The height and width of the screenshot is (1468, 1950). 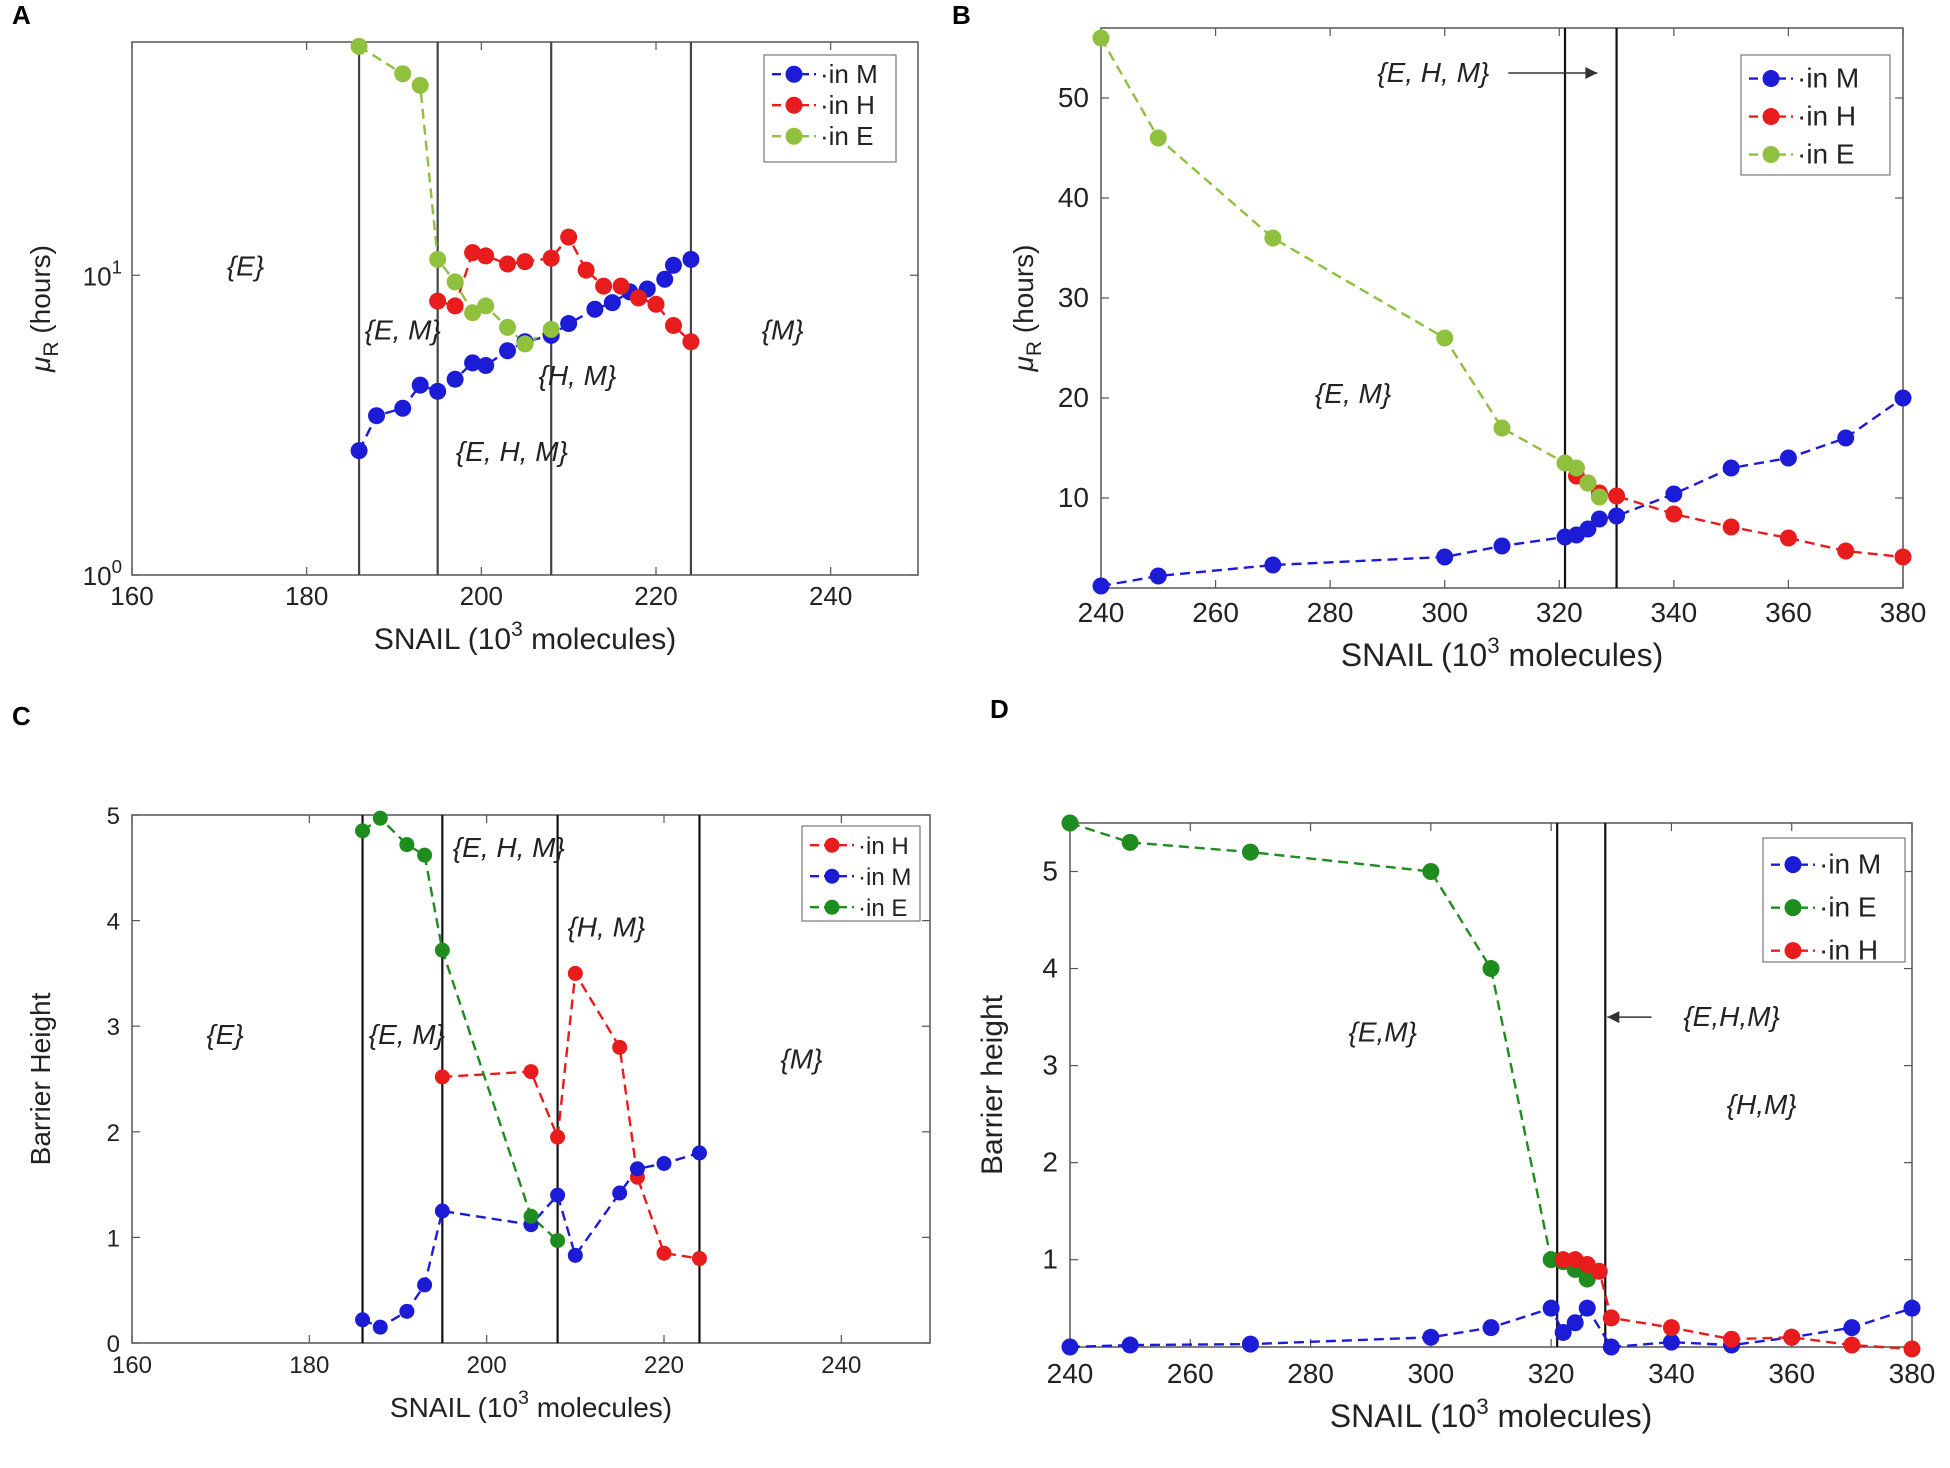 What do you see at coordinates (1050, 1259) in the screenshot?
I see `y-tick-label: 1` at bounding box center [1050, 1259].